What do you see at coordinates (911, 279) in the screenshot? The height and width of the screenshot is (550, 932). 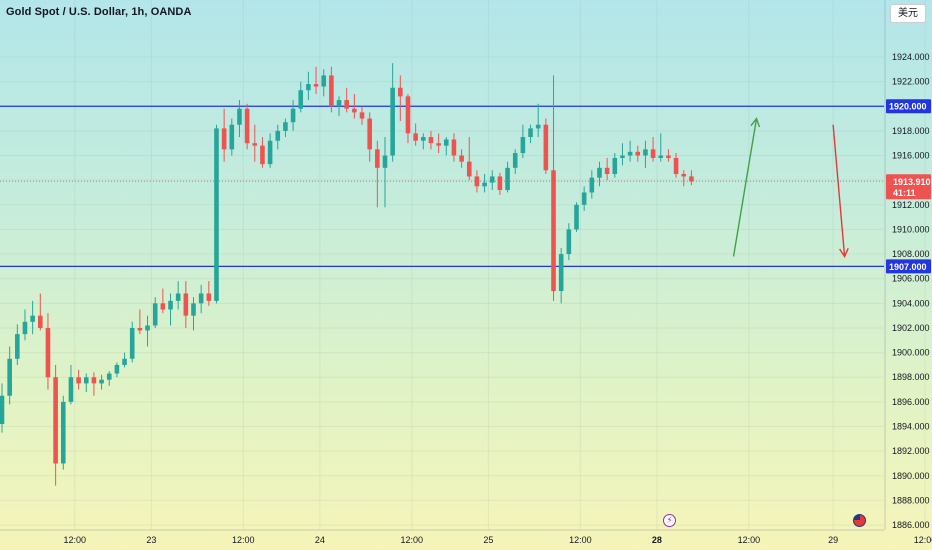 I see `y-tick-label: 1906.000` at bounding box center [911, 279].